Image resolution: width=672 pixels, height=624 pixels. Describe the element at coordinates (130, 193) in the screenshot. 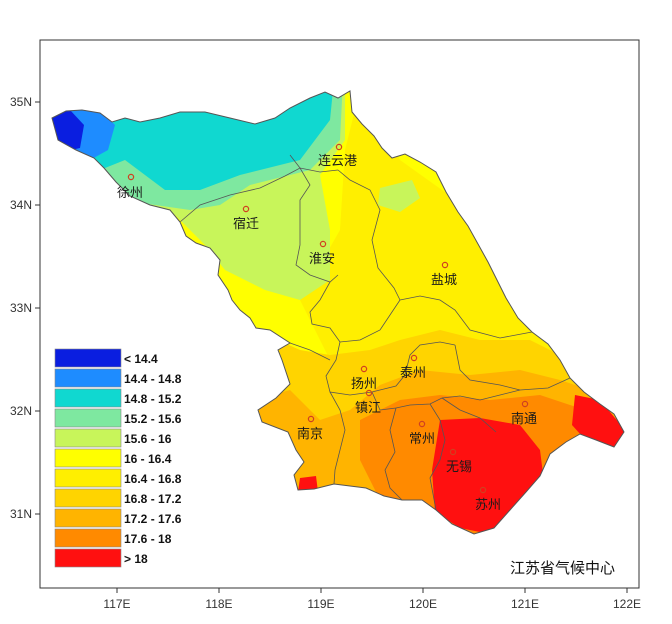

I see `city-label-xuzhou: 徐州` at that location.